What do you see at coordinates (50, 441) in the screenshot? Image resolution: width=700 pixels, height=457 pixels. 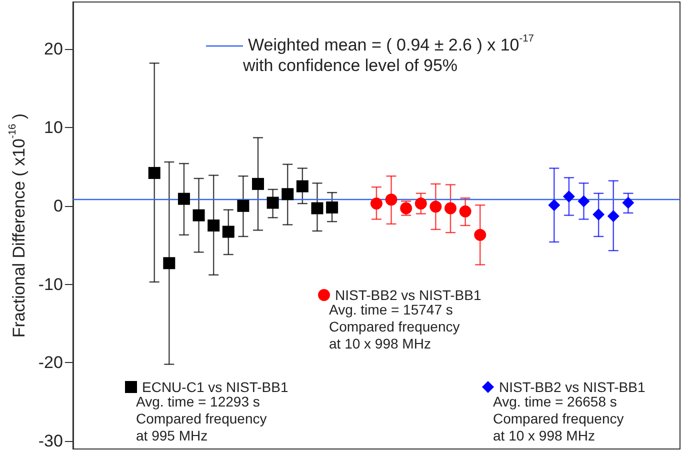 I see `y-tick-label: -30` at bounding box center [50, 441].